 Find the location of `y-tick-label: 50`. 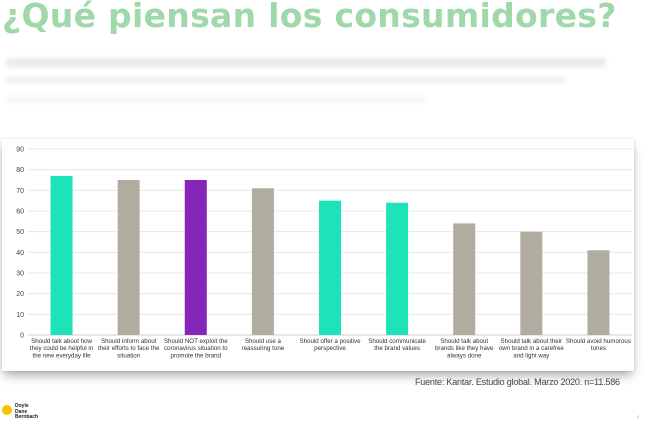

y-tick-label: 50 is located at coordinates (20, 232).